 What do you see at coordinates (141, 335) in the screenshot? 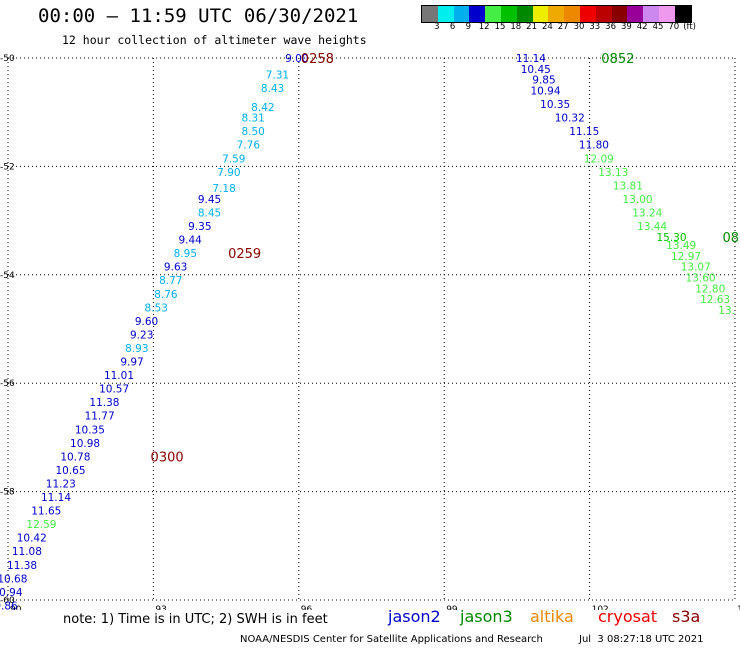
I see `wave-height-label: 9.23` at bounding box center [141, 335].